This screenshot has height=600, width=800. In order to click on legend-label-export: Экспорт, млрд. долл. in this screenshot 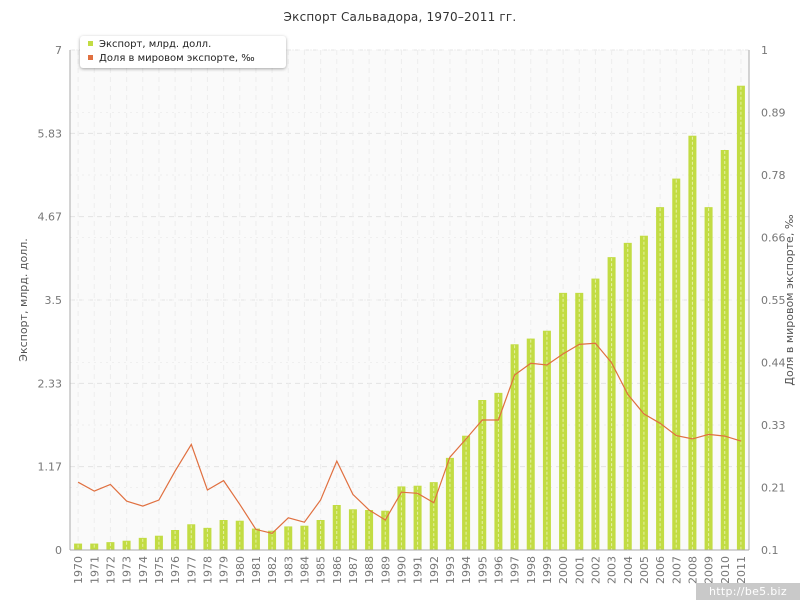, I will do `click(155, 44)`.